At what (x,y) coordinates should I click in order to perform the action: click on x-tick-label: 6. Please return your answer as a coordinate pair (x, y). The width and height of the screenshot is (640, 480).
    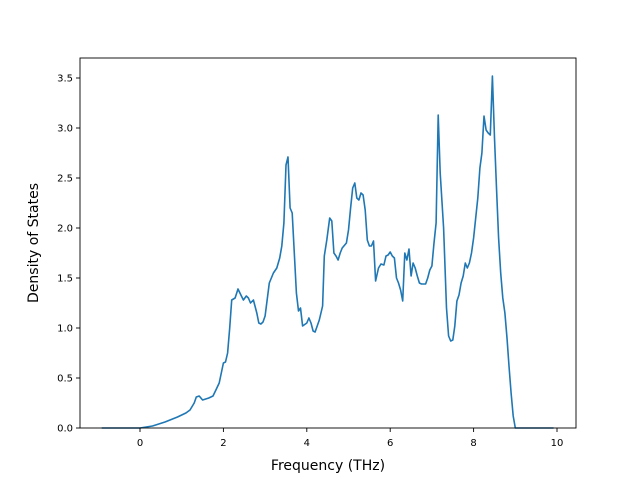
    Looking at the image, I should click on (390, 443).